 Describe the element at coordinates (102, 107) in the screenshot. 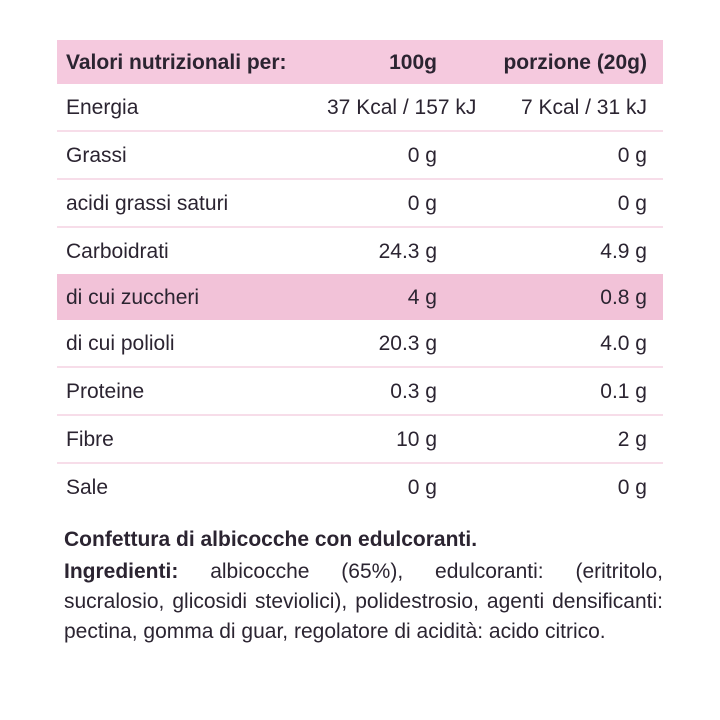

I see `row-label: Energia` at that location.